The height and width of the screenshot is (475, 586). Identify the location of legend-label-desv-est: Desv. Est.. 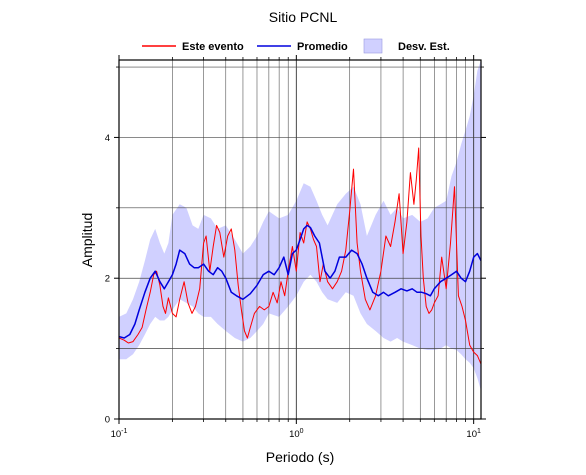
(424, 47).